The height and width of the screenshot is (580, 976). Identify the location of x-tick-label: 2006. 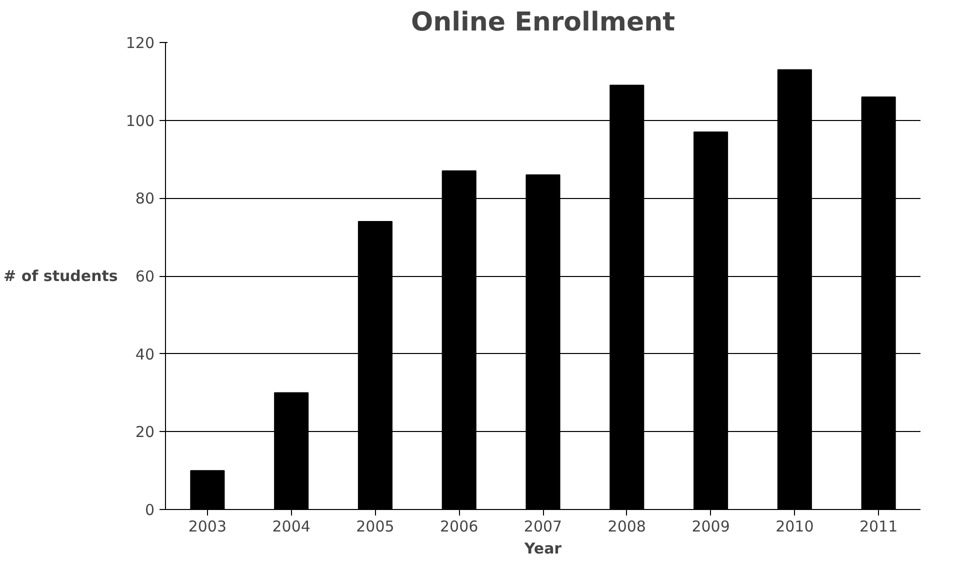
(459, 527).